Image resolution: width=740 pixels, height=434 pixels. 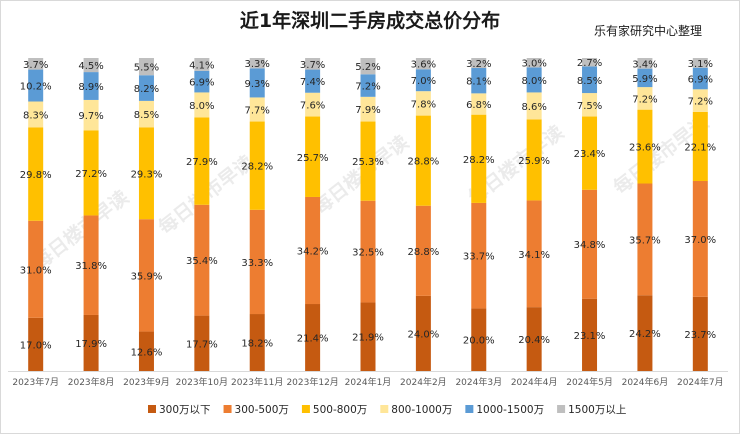 I want to click on data-label: 28.2%, so click(x=479, y=160).